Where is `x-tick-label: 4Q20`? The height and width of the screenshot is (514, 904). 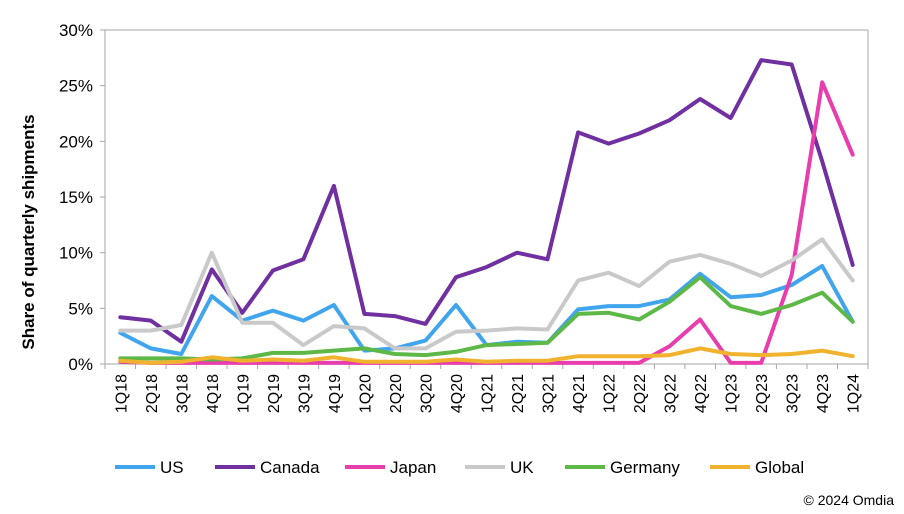
x-tick-label: 4Q20 is located at coordinates (457, 393).